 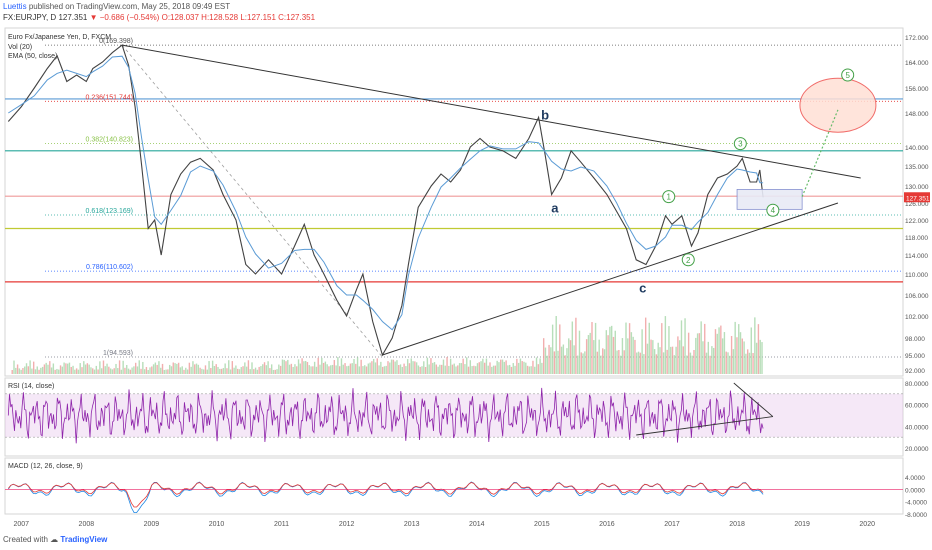 What do you see at coordinates (84, 539) in the screenshot?
I see `tradingview-brand: TradingView` at bounding box center [84, 539].